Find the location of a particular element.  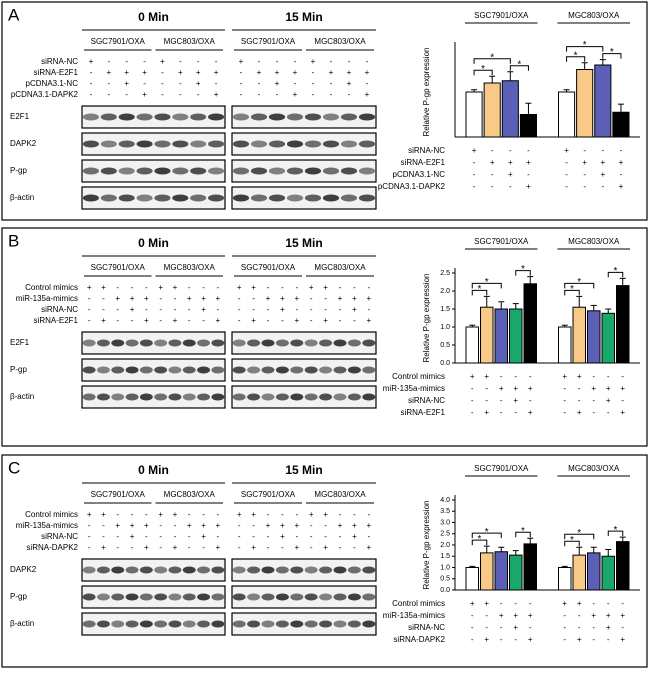

protein-label: β-actin is located at coordinates (22, 623).